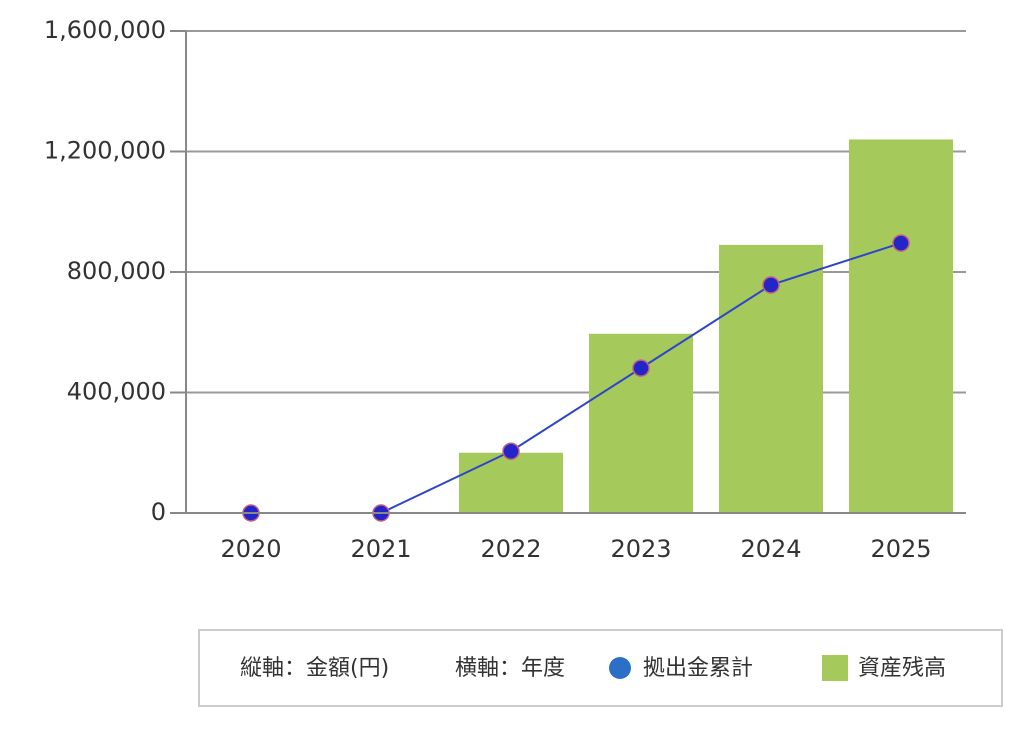 Image resolution: width=1024 pixels, height=744 pixels. Describe the element at coordinates (770, 549) in the screenshot. I see `x-tick-label: 2024` at that location.